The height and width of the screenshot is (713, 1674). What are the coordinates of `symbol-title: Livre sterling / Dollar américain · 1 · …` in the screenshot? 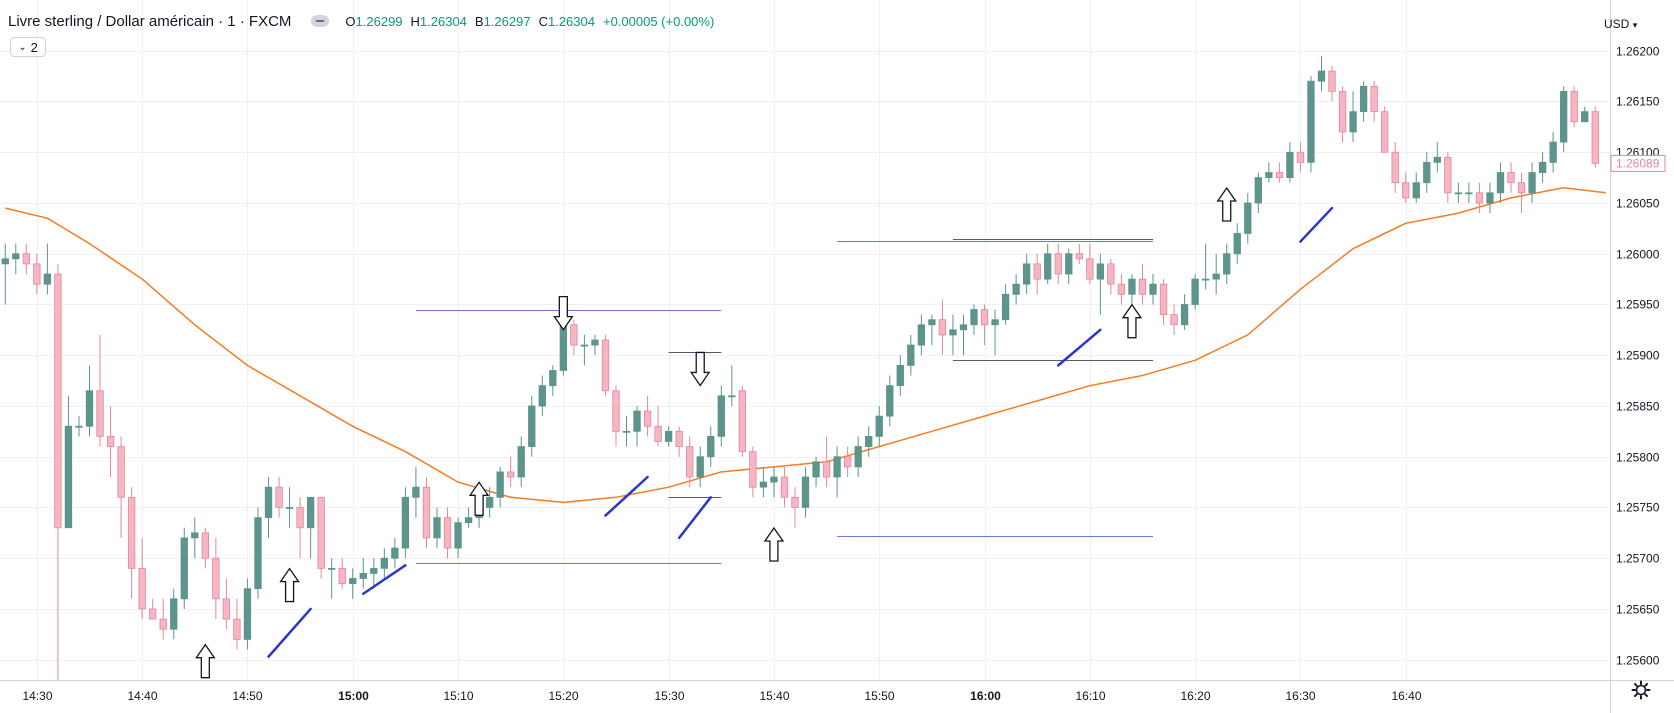 It's located at (150, 21).